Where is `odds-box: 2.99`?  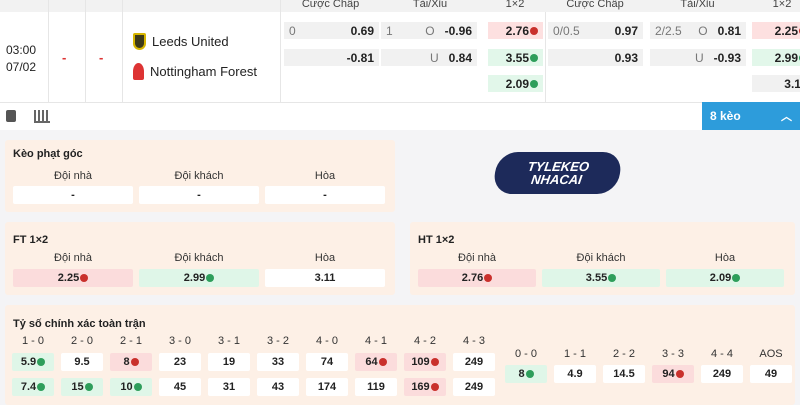 odds-box: 2.99 is located at coordinates (199, 278).